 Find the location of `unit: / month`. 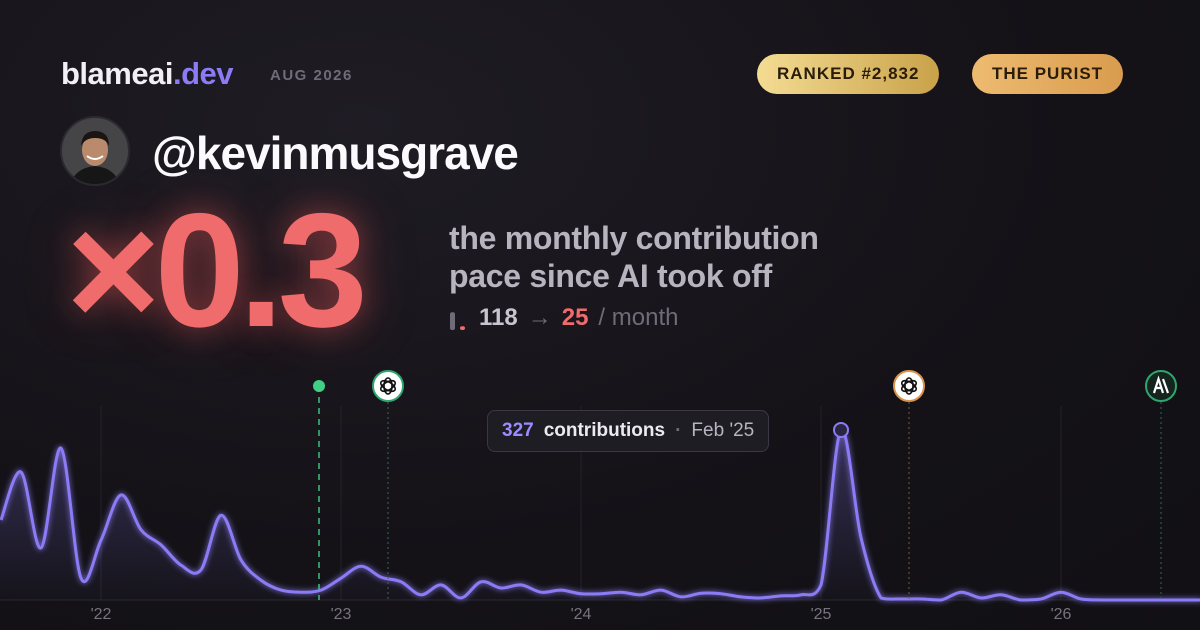

unit: / month is located at coordinates (638, 317).